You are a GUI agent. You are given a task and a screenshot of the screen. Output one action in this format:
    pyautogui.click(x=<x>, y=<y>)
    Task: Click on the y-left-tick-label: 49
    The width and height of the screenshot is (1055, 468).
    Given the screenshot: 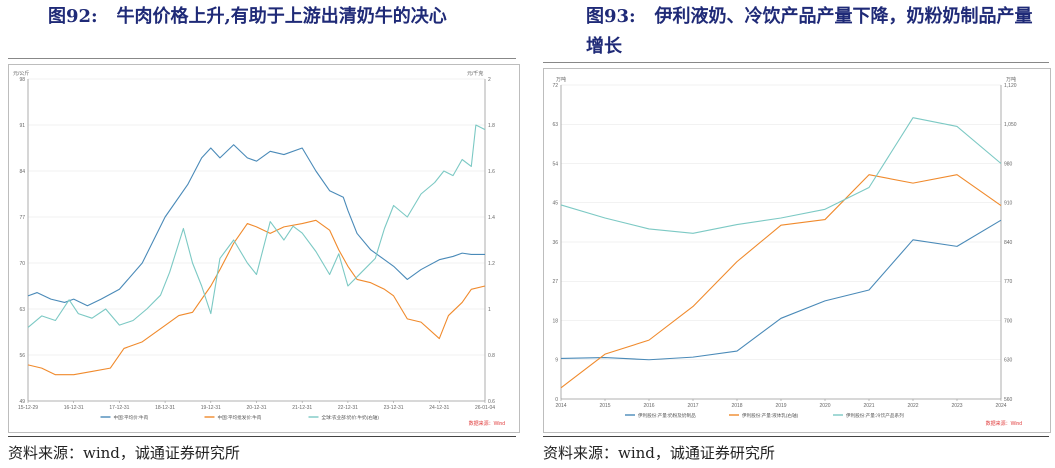 What is the action you would take?
    pyautogui.click(x=22, y=402)
    